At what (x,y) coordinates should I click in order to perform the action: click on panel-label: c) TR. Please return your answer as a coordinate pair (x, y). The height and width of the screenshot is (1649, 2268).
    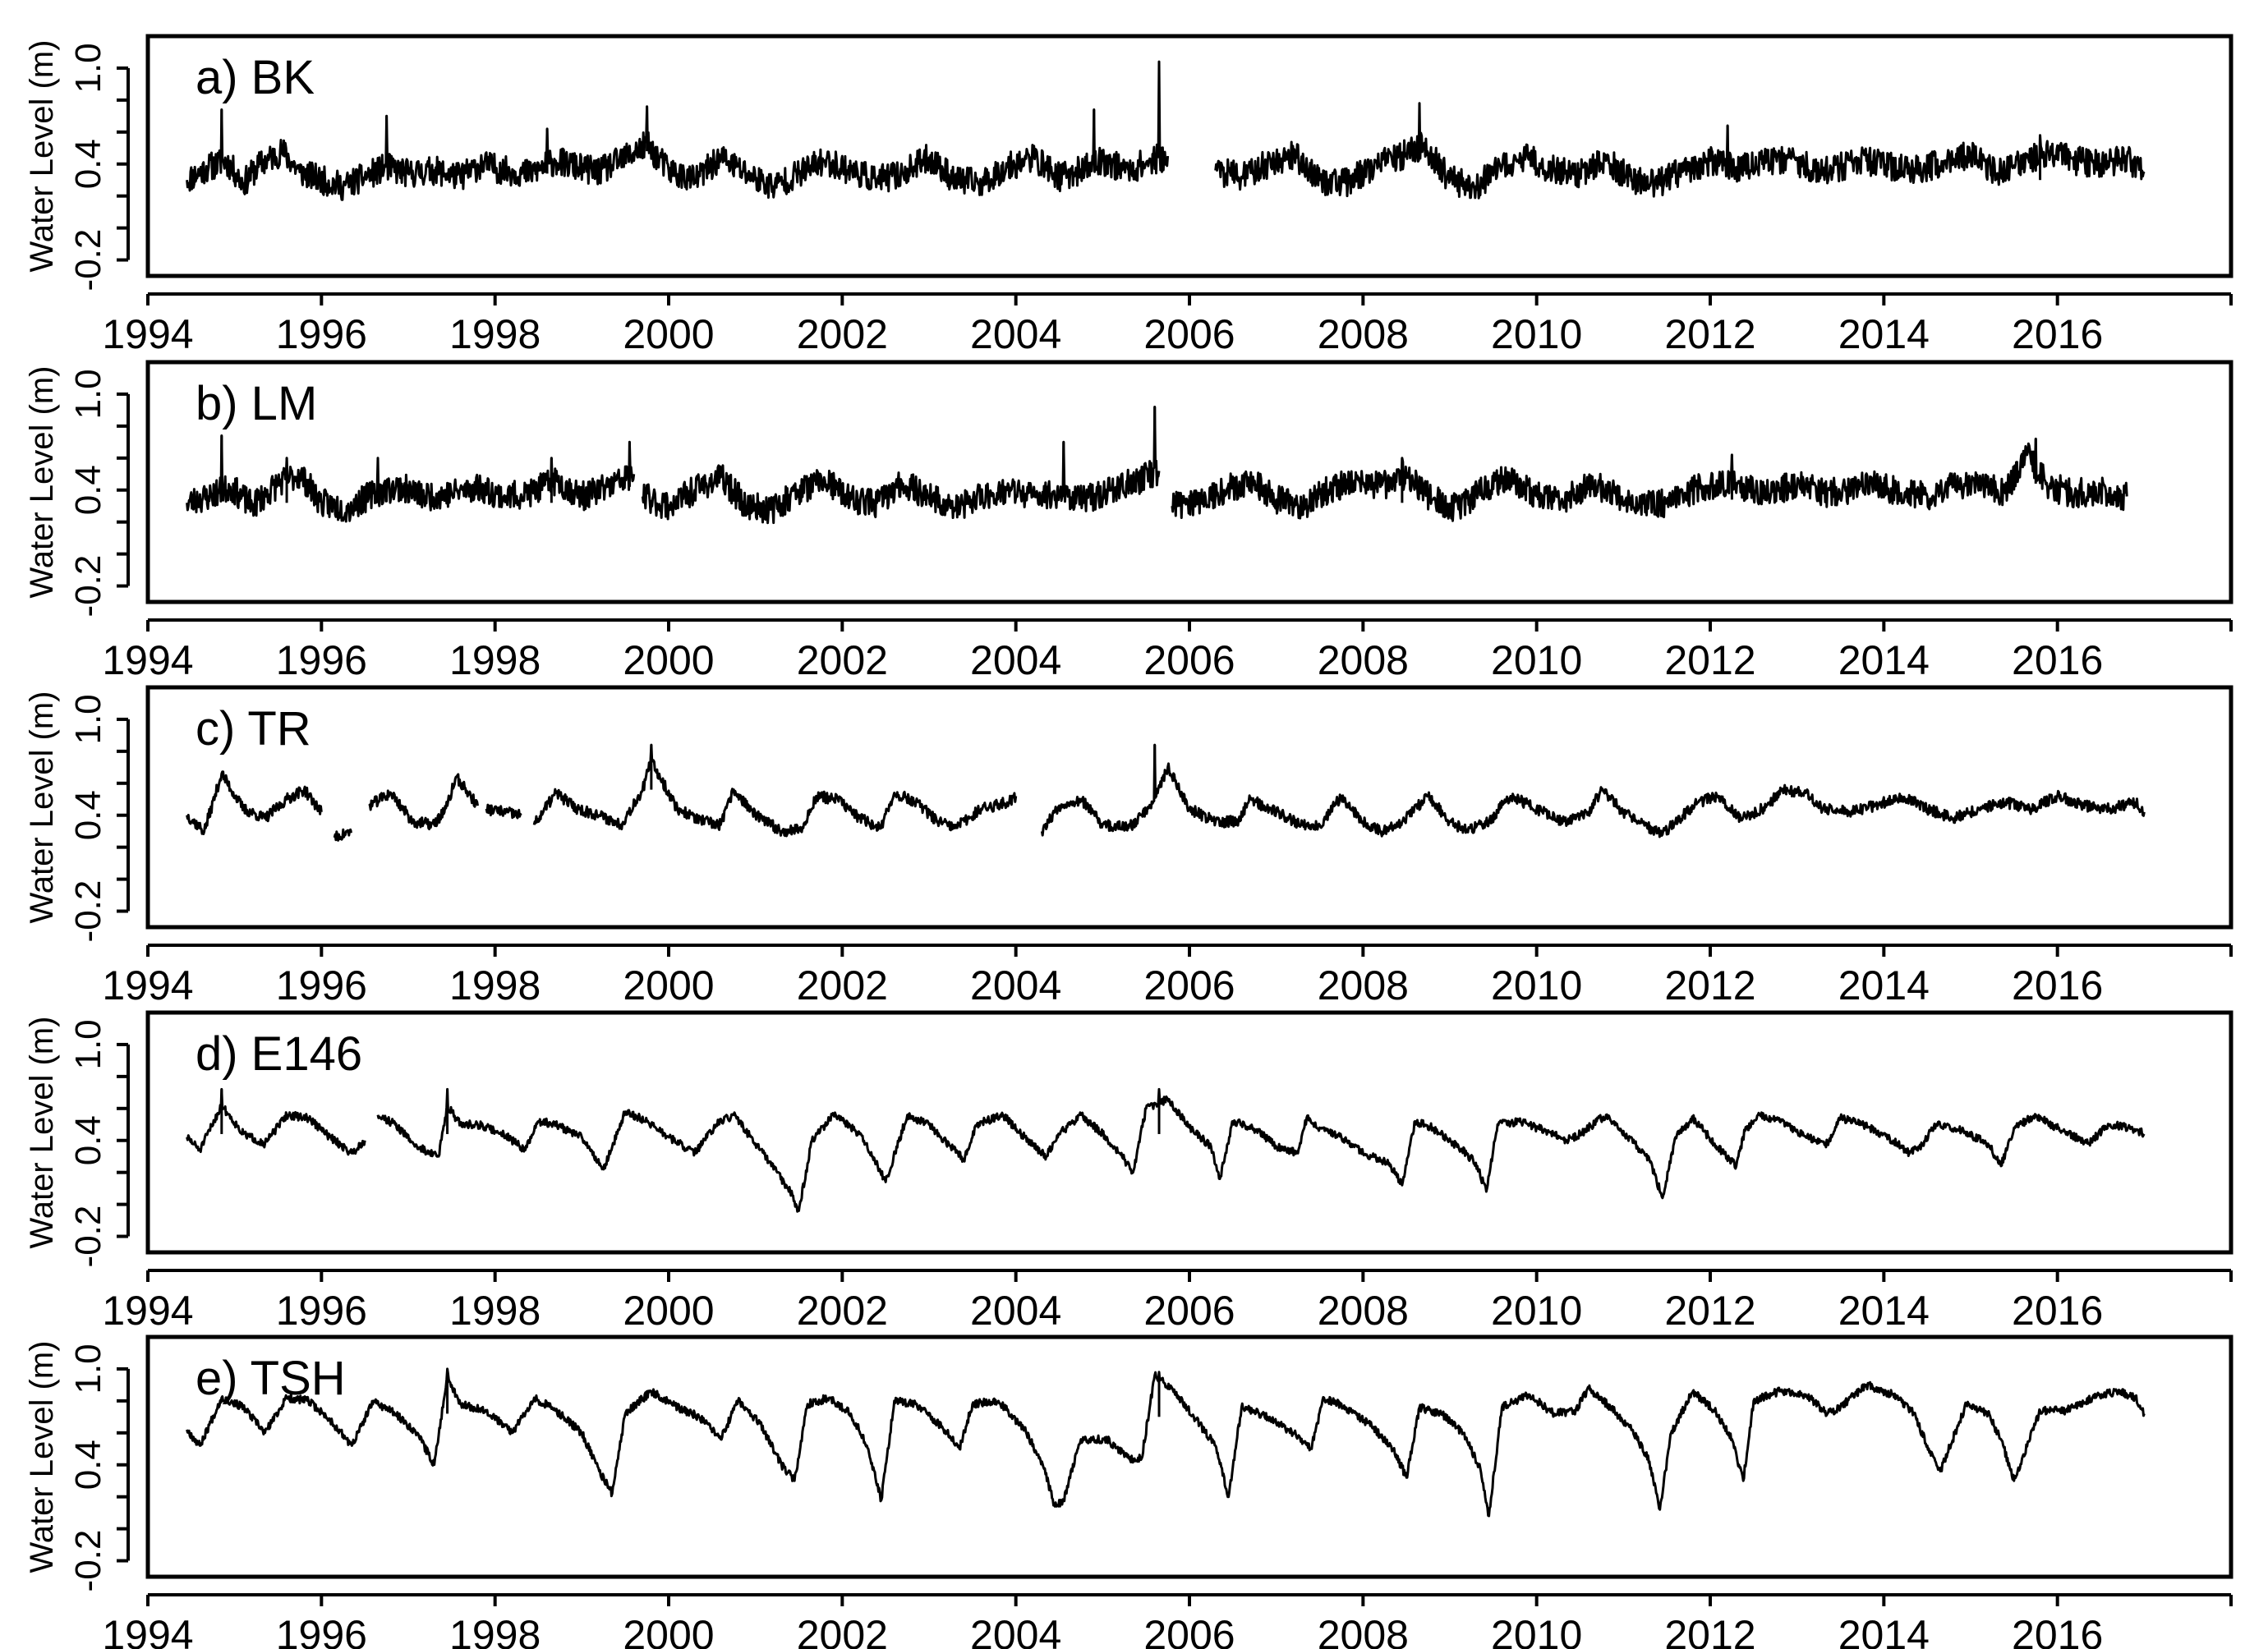
    Looking at the image, I should click on (253, 729).